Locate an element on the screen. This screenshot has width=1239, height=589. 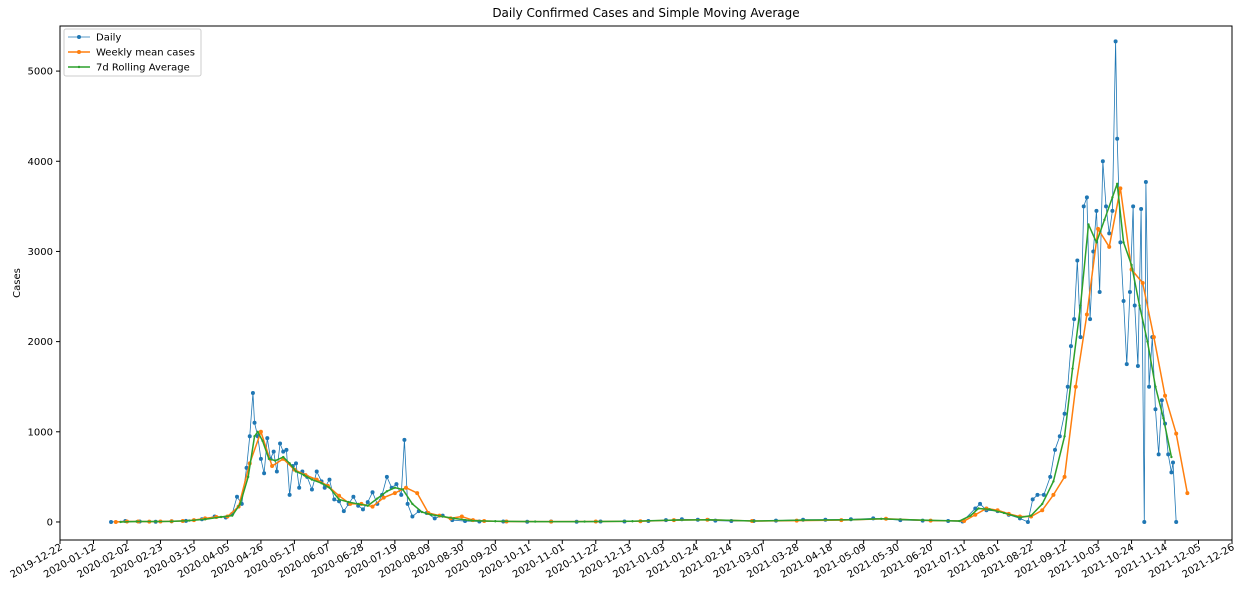
legend: Daily Weekly mean cases 7d Rolling Average is located at coordinates (132, 52).